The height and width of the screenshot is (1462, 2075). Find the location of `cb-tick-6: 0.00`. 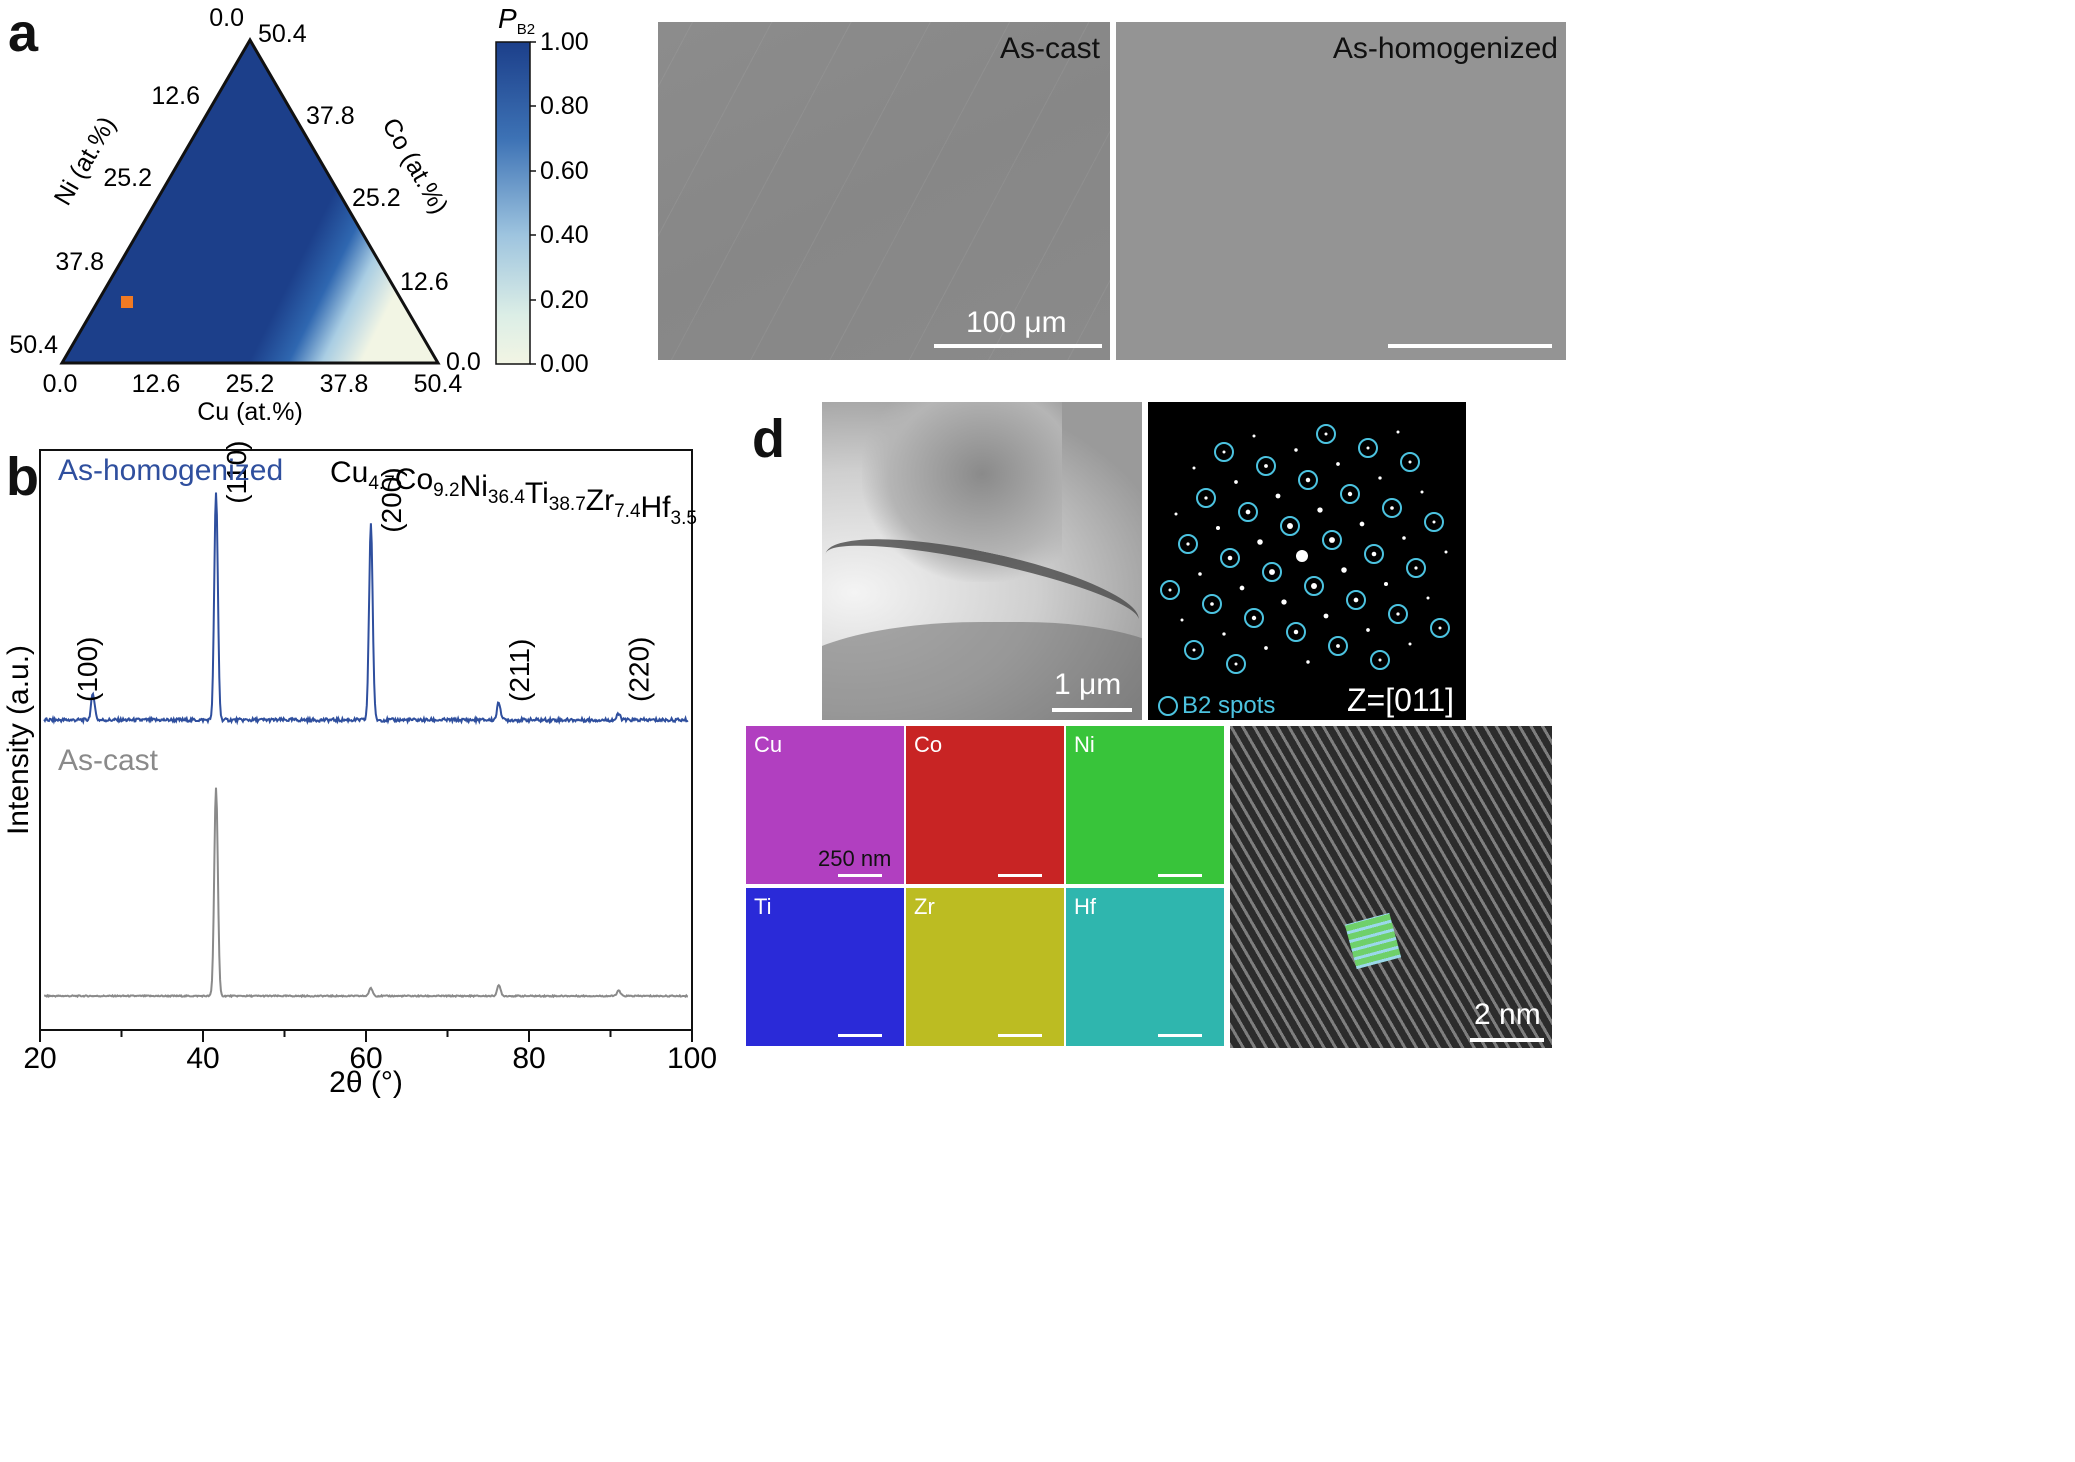

cb-tick-6: 0.00 is located at coordinates (564, 364).